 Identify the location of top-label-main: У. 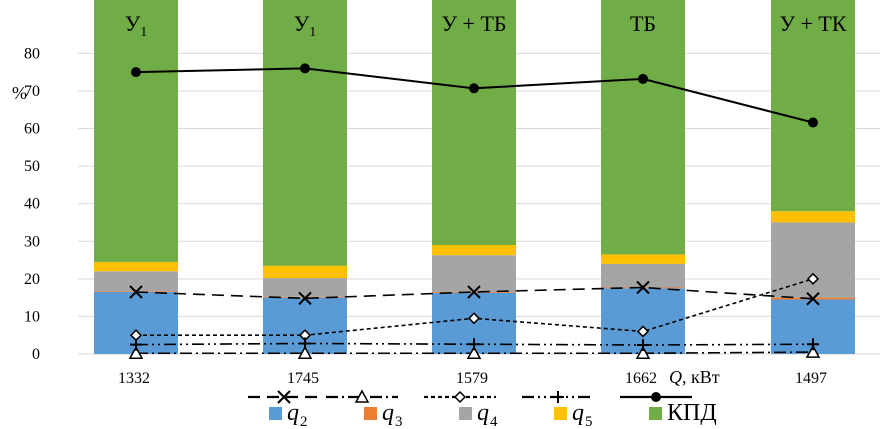
(302, 23).